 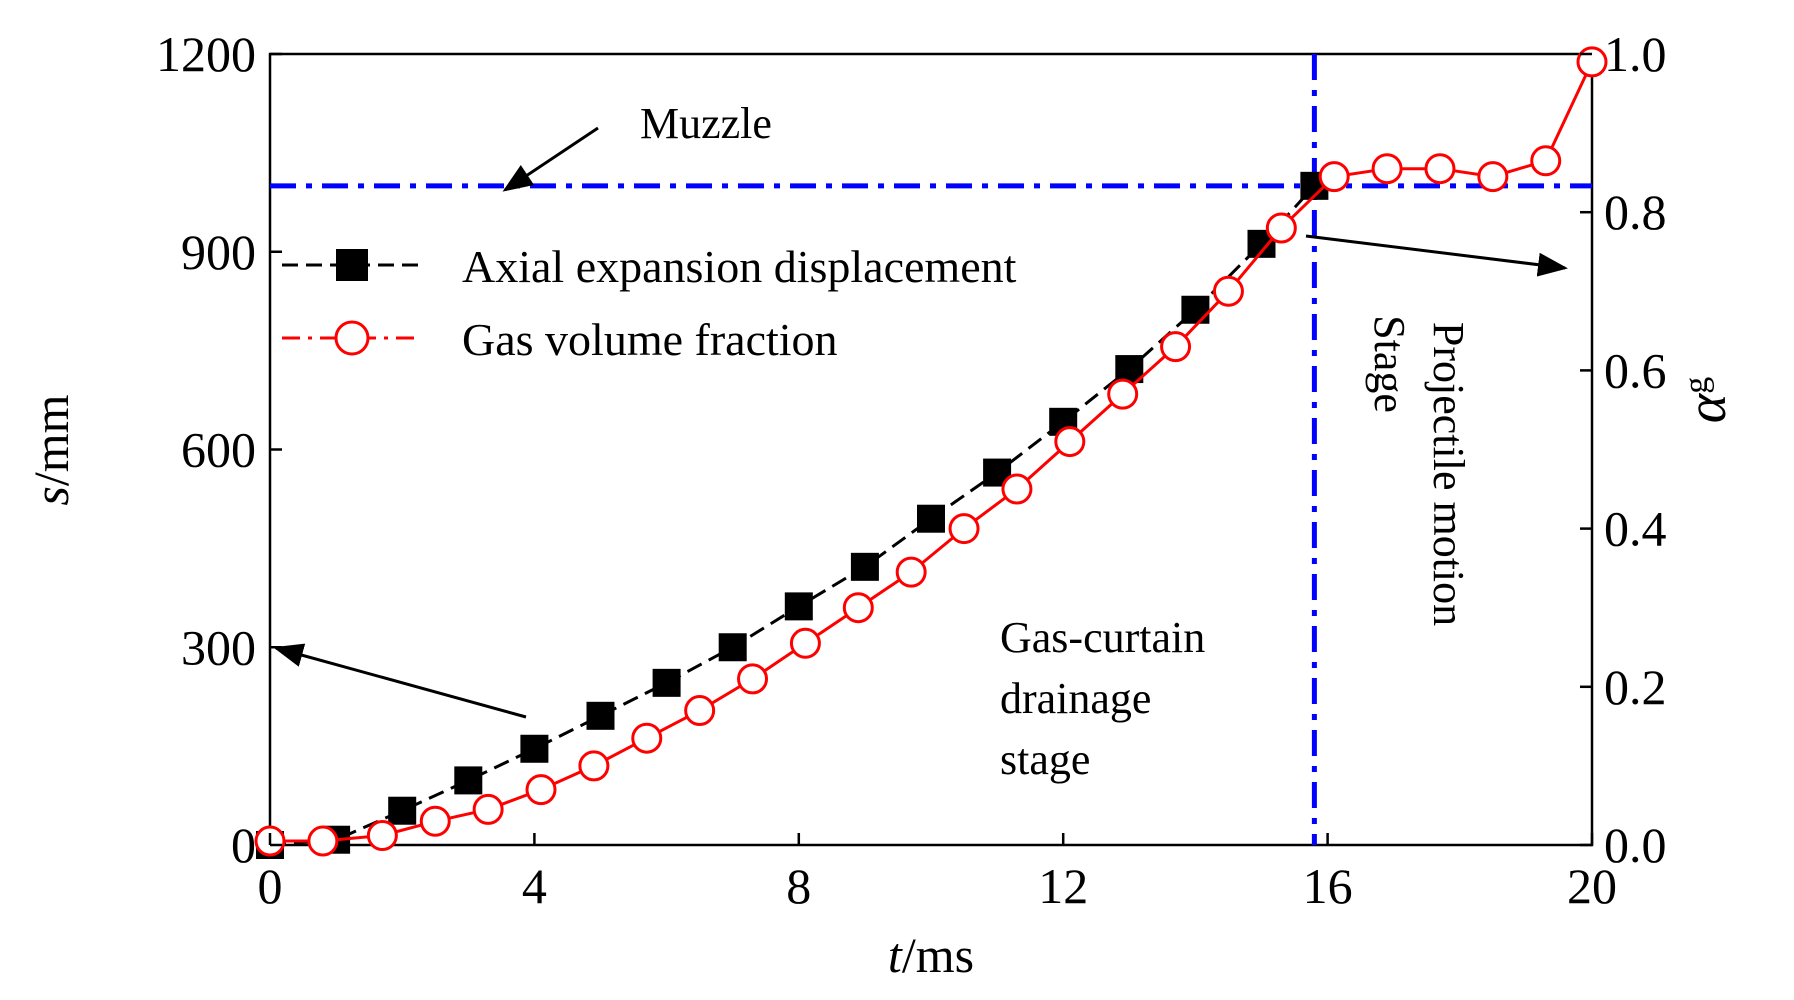 I want to click on x-axis-title: t/ms, so click(x=931, y=955).